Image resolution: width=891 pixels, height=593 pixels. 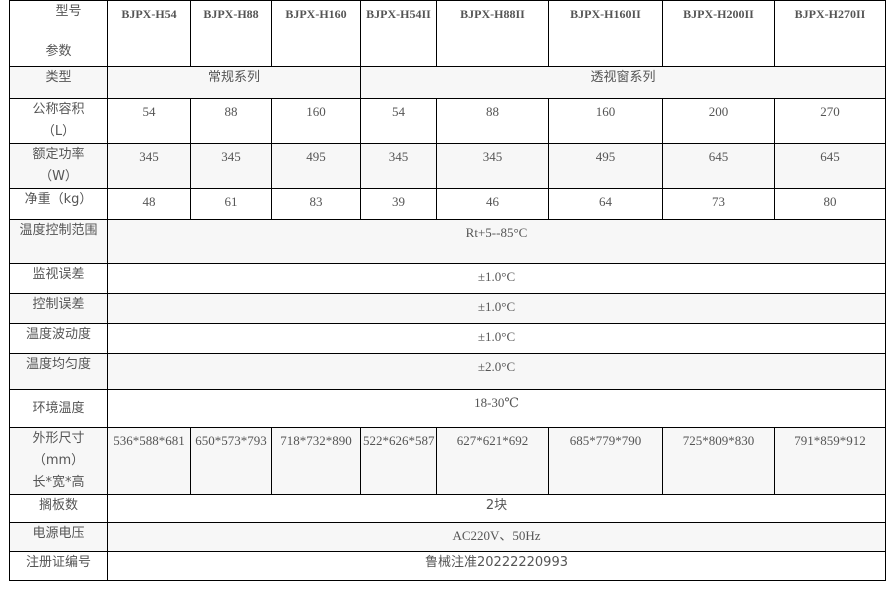 I want to click on row-label: 类型, so click(x=58, y=82).